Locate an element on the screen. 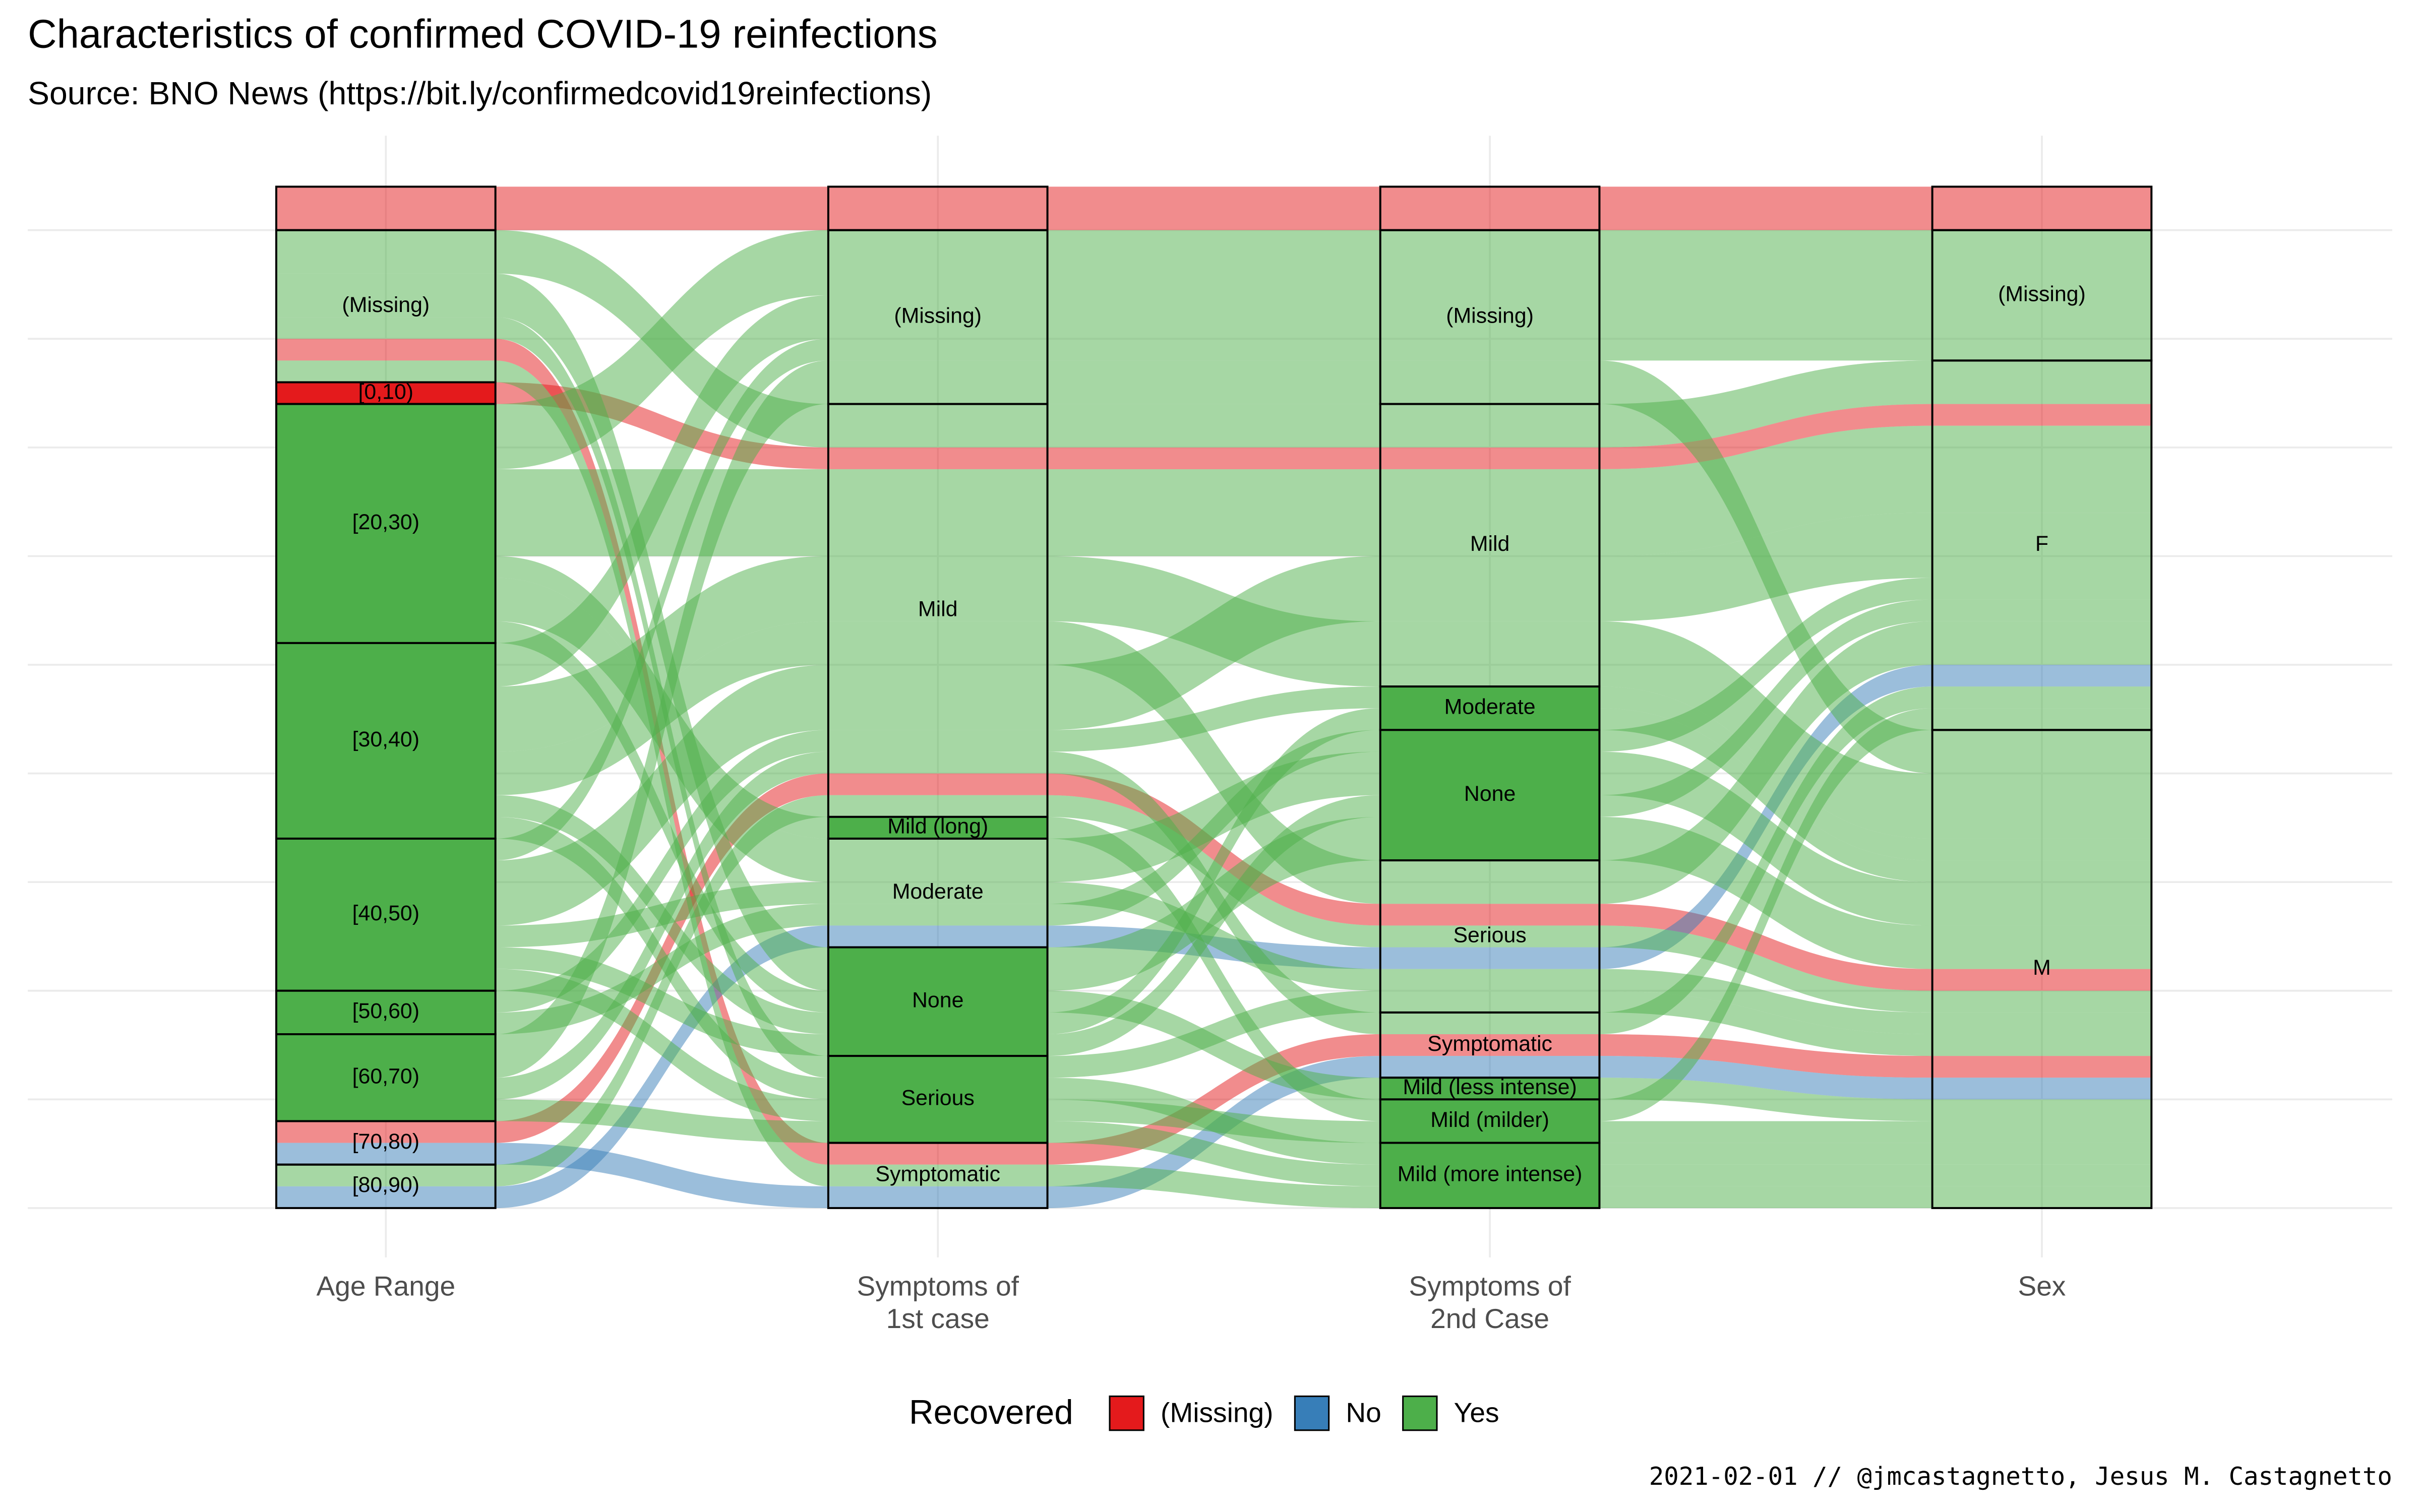 Image resolution: width=2420 pixels, height=1512 pixels. stratum-label: [30,40) is located at coordinates (385, 739).